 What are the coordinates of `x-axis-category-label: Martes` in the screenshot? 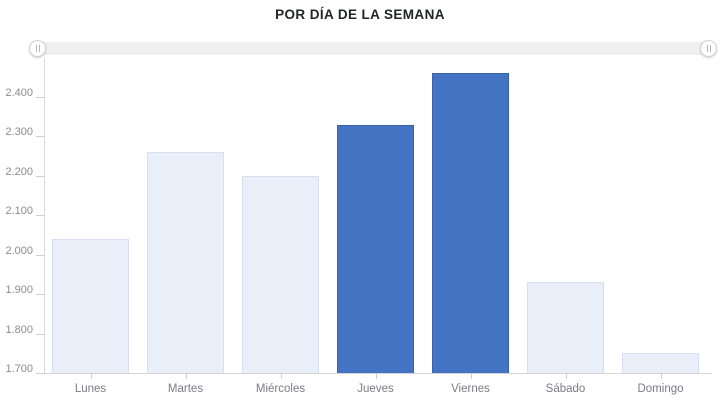 It's located at (185, 389).